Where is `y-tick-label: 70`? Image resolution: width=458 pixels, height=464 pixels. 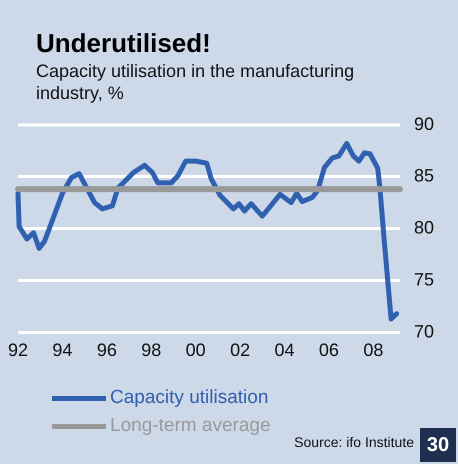 y-tick-label: 70 is located at coordinates (424, 331).